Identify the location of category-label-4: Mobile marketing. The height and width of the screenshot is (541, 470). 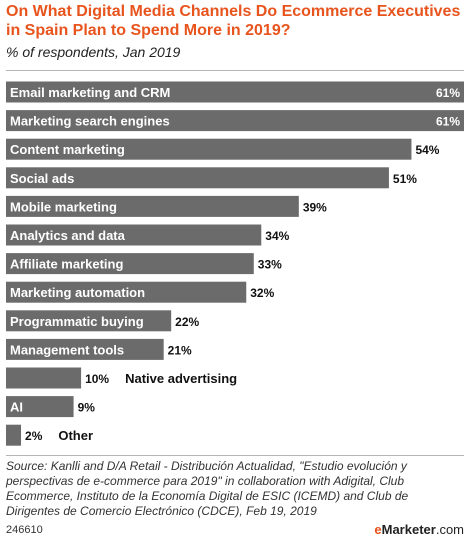
(63, 206).